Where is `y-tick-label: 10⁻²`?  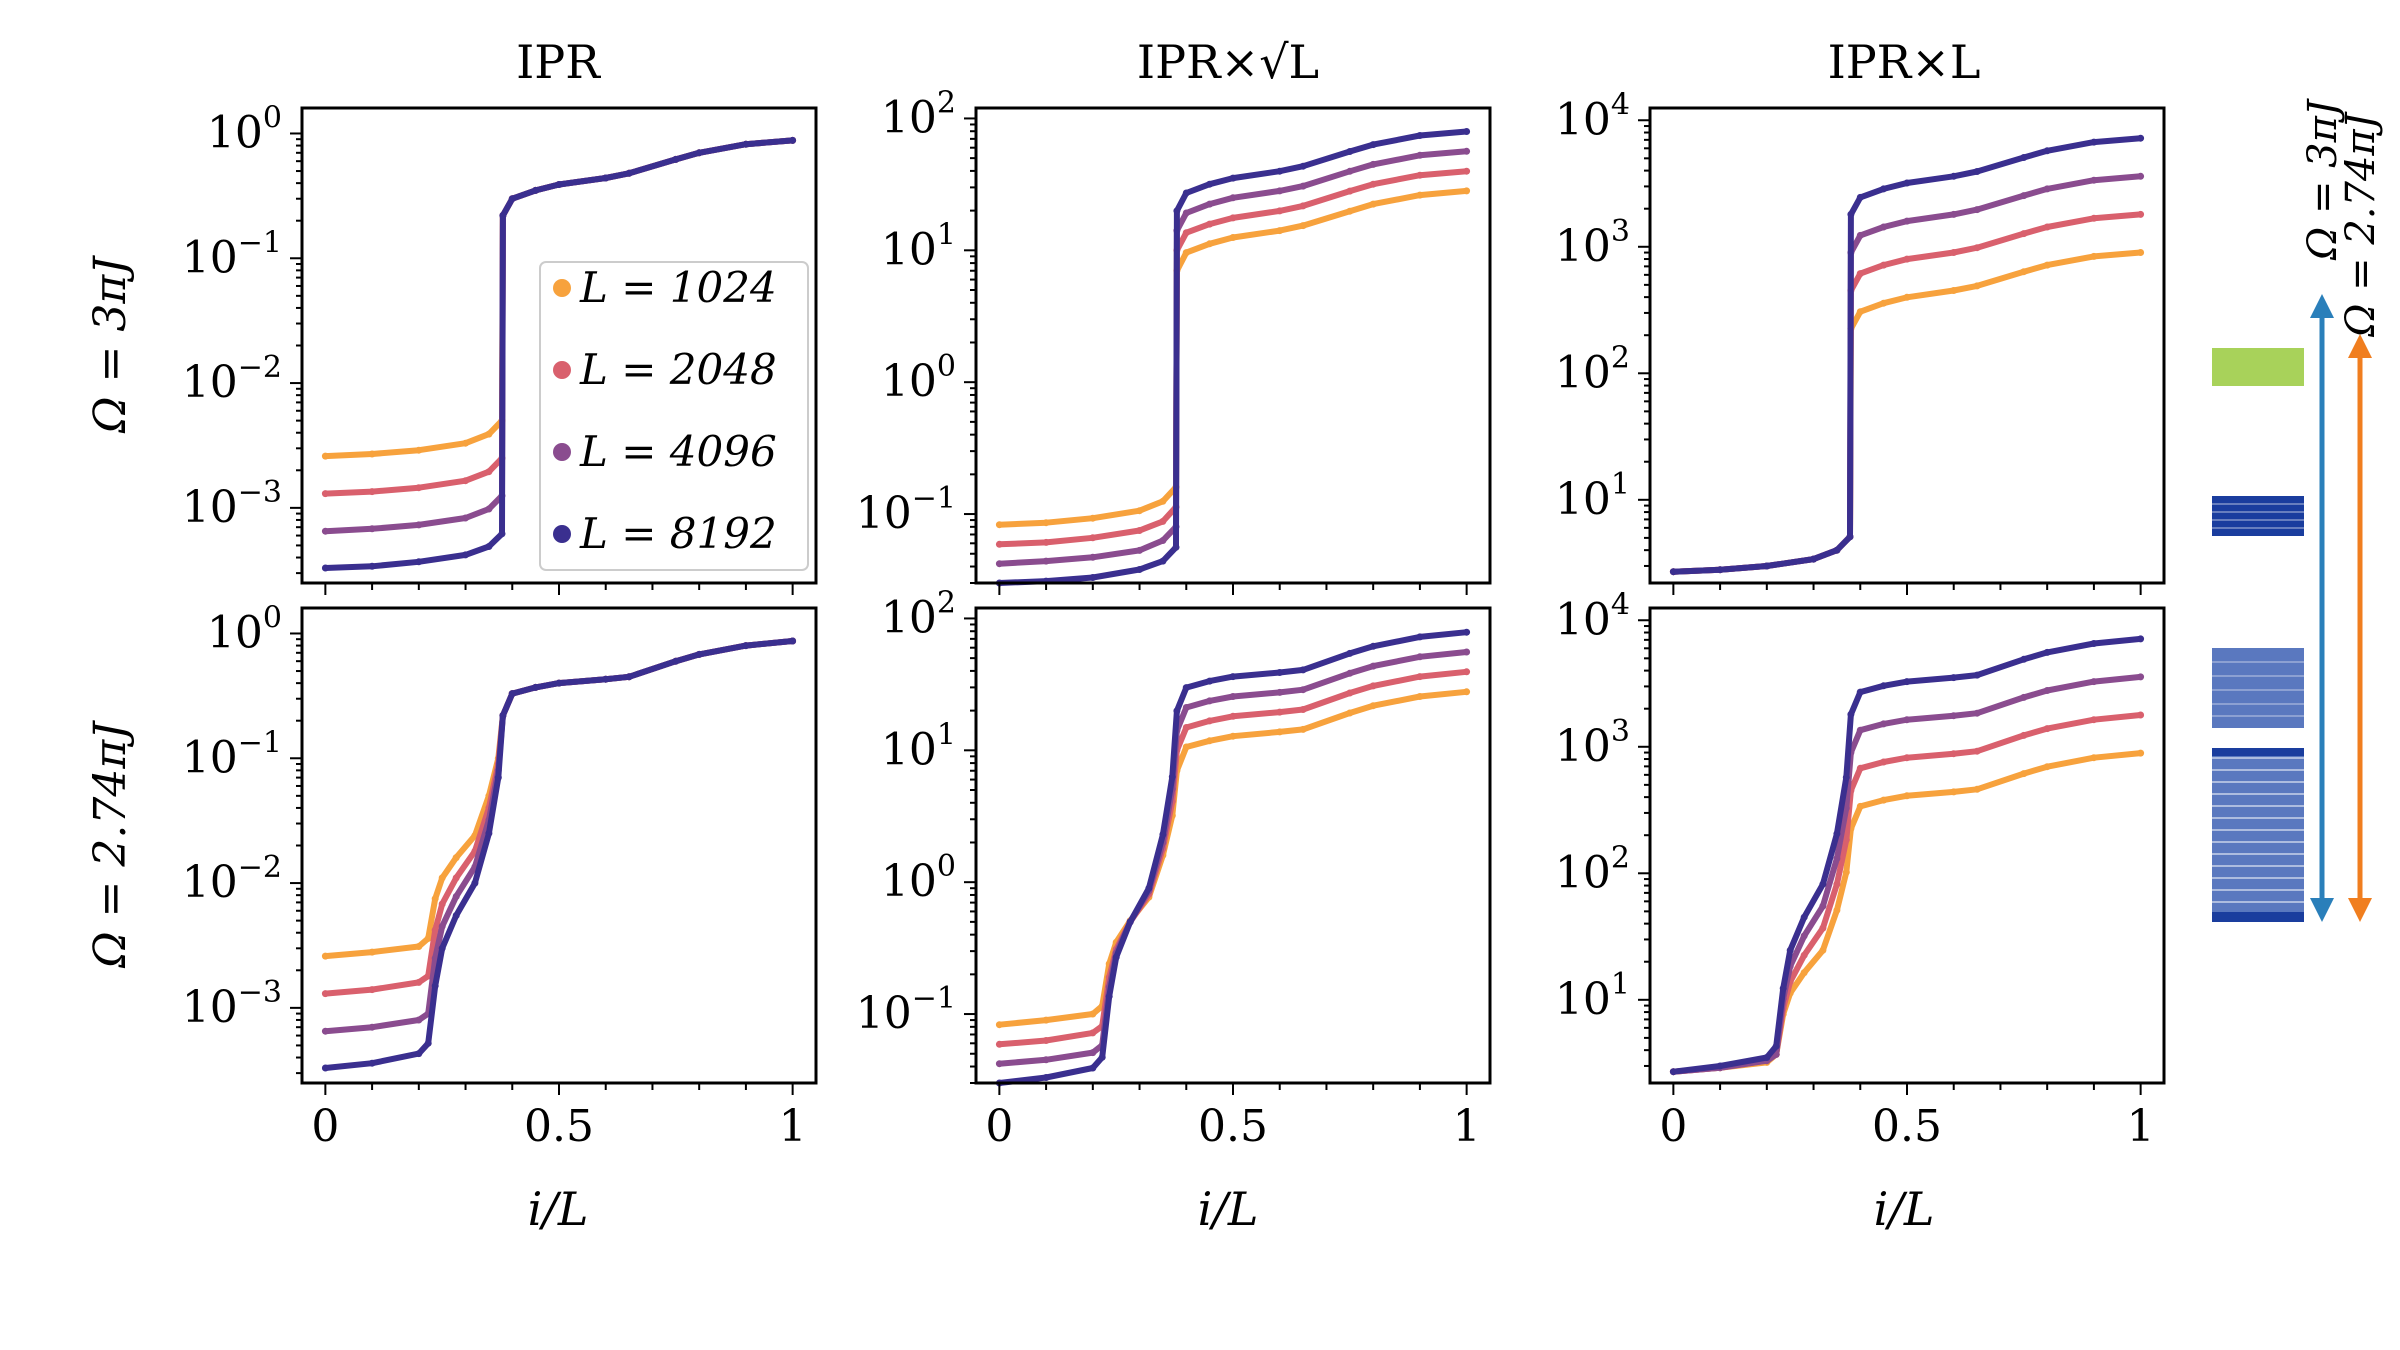
y-tick-label: 10⁻² is located at coordinates (232, 879).